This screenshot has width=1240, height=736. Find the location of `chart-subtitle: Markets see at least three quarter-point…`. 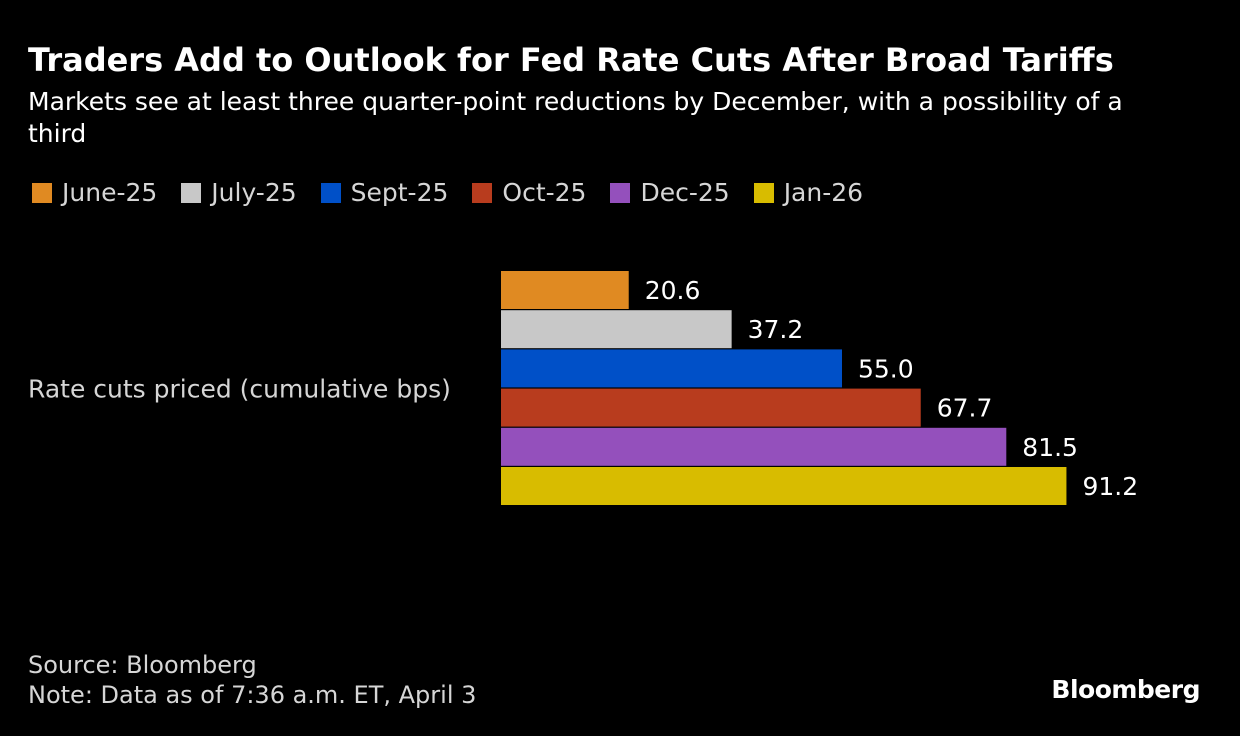

chart-subtitle: Markets see at least three quarter-point… is located at coordinates (575, 117).